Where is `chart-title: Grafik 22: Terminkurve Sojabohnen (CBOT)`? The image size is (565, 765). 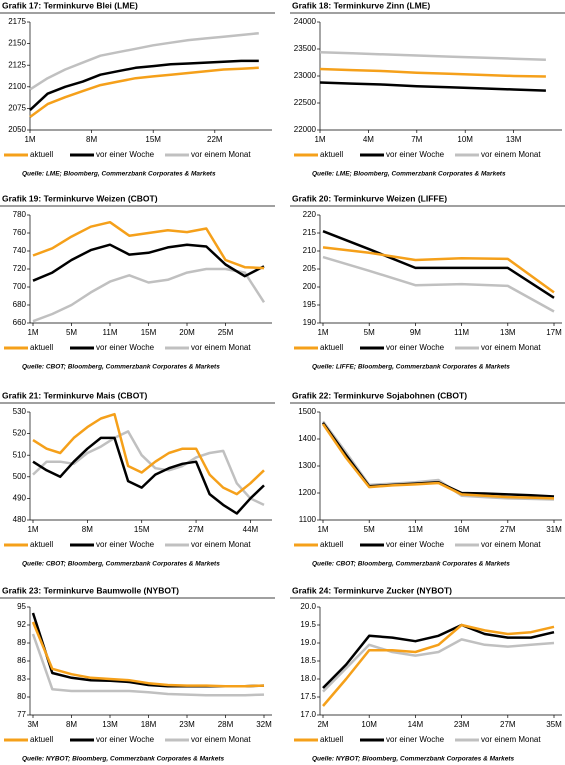 chart-title: Grafik 22: Terminkurve Sojabohnen (CBOT) is located at coordinates (379, 395).